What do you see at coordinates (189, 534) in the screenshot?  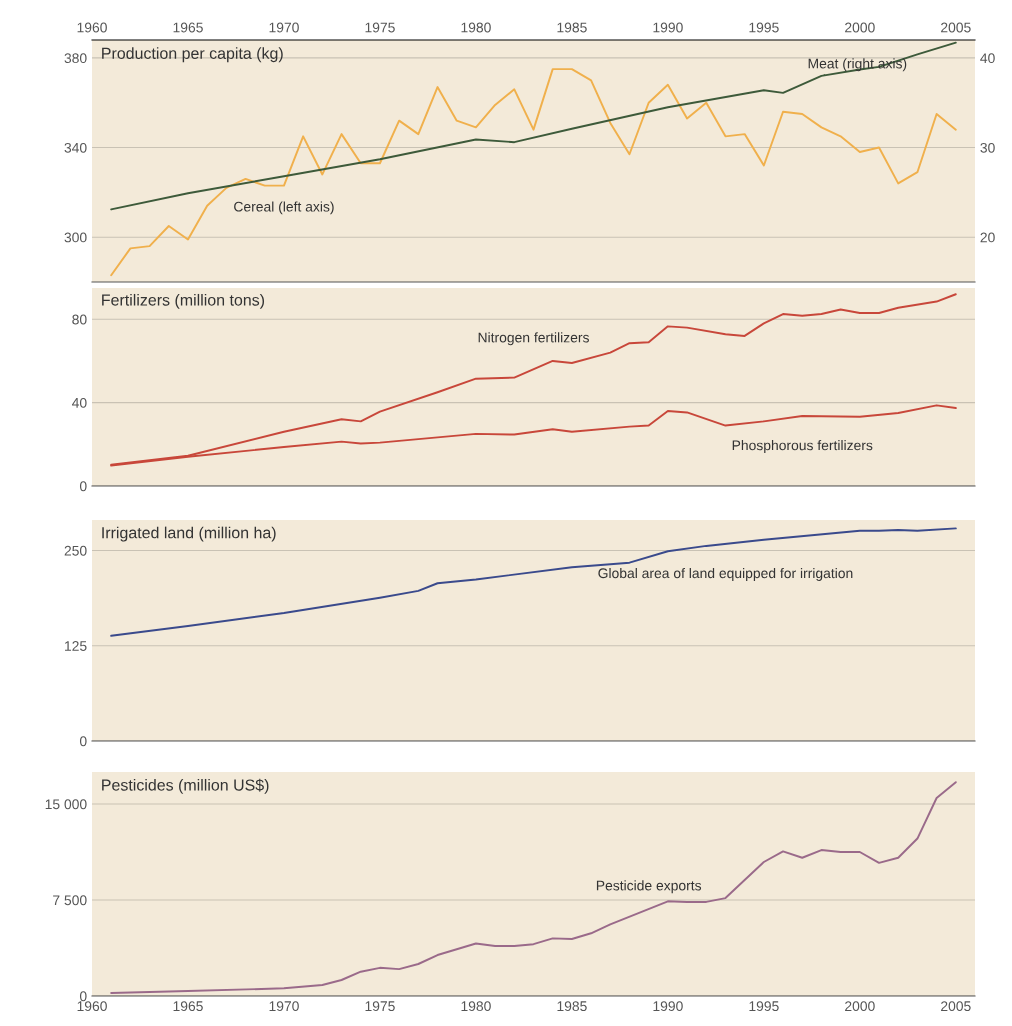 I see `chart-title: Irrigated land (million ha)` at bounding box center [189, 534].